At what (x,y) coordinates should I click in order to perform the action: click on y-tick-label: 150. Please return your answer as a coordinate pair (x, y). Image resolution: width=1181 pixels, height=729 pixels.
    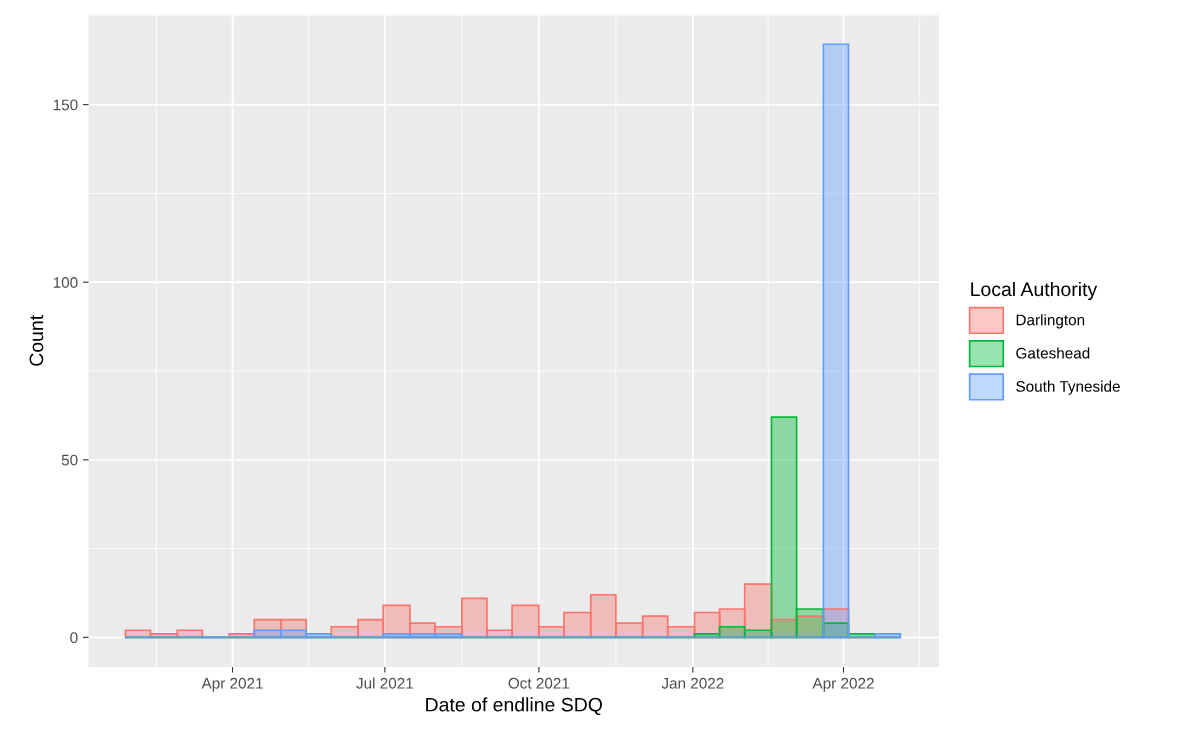
    Looking at the image, I should click on (65, 105).